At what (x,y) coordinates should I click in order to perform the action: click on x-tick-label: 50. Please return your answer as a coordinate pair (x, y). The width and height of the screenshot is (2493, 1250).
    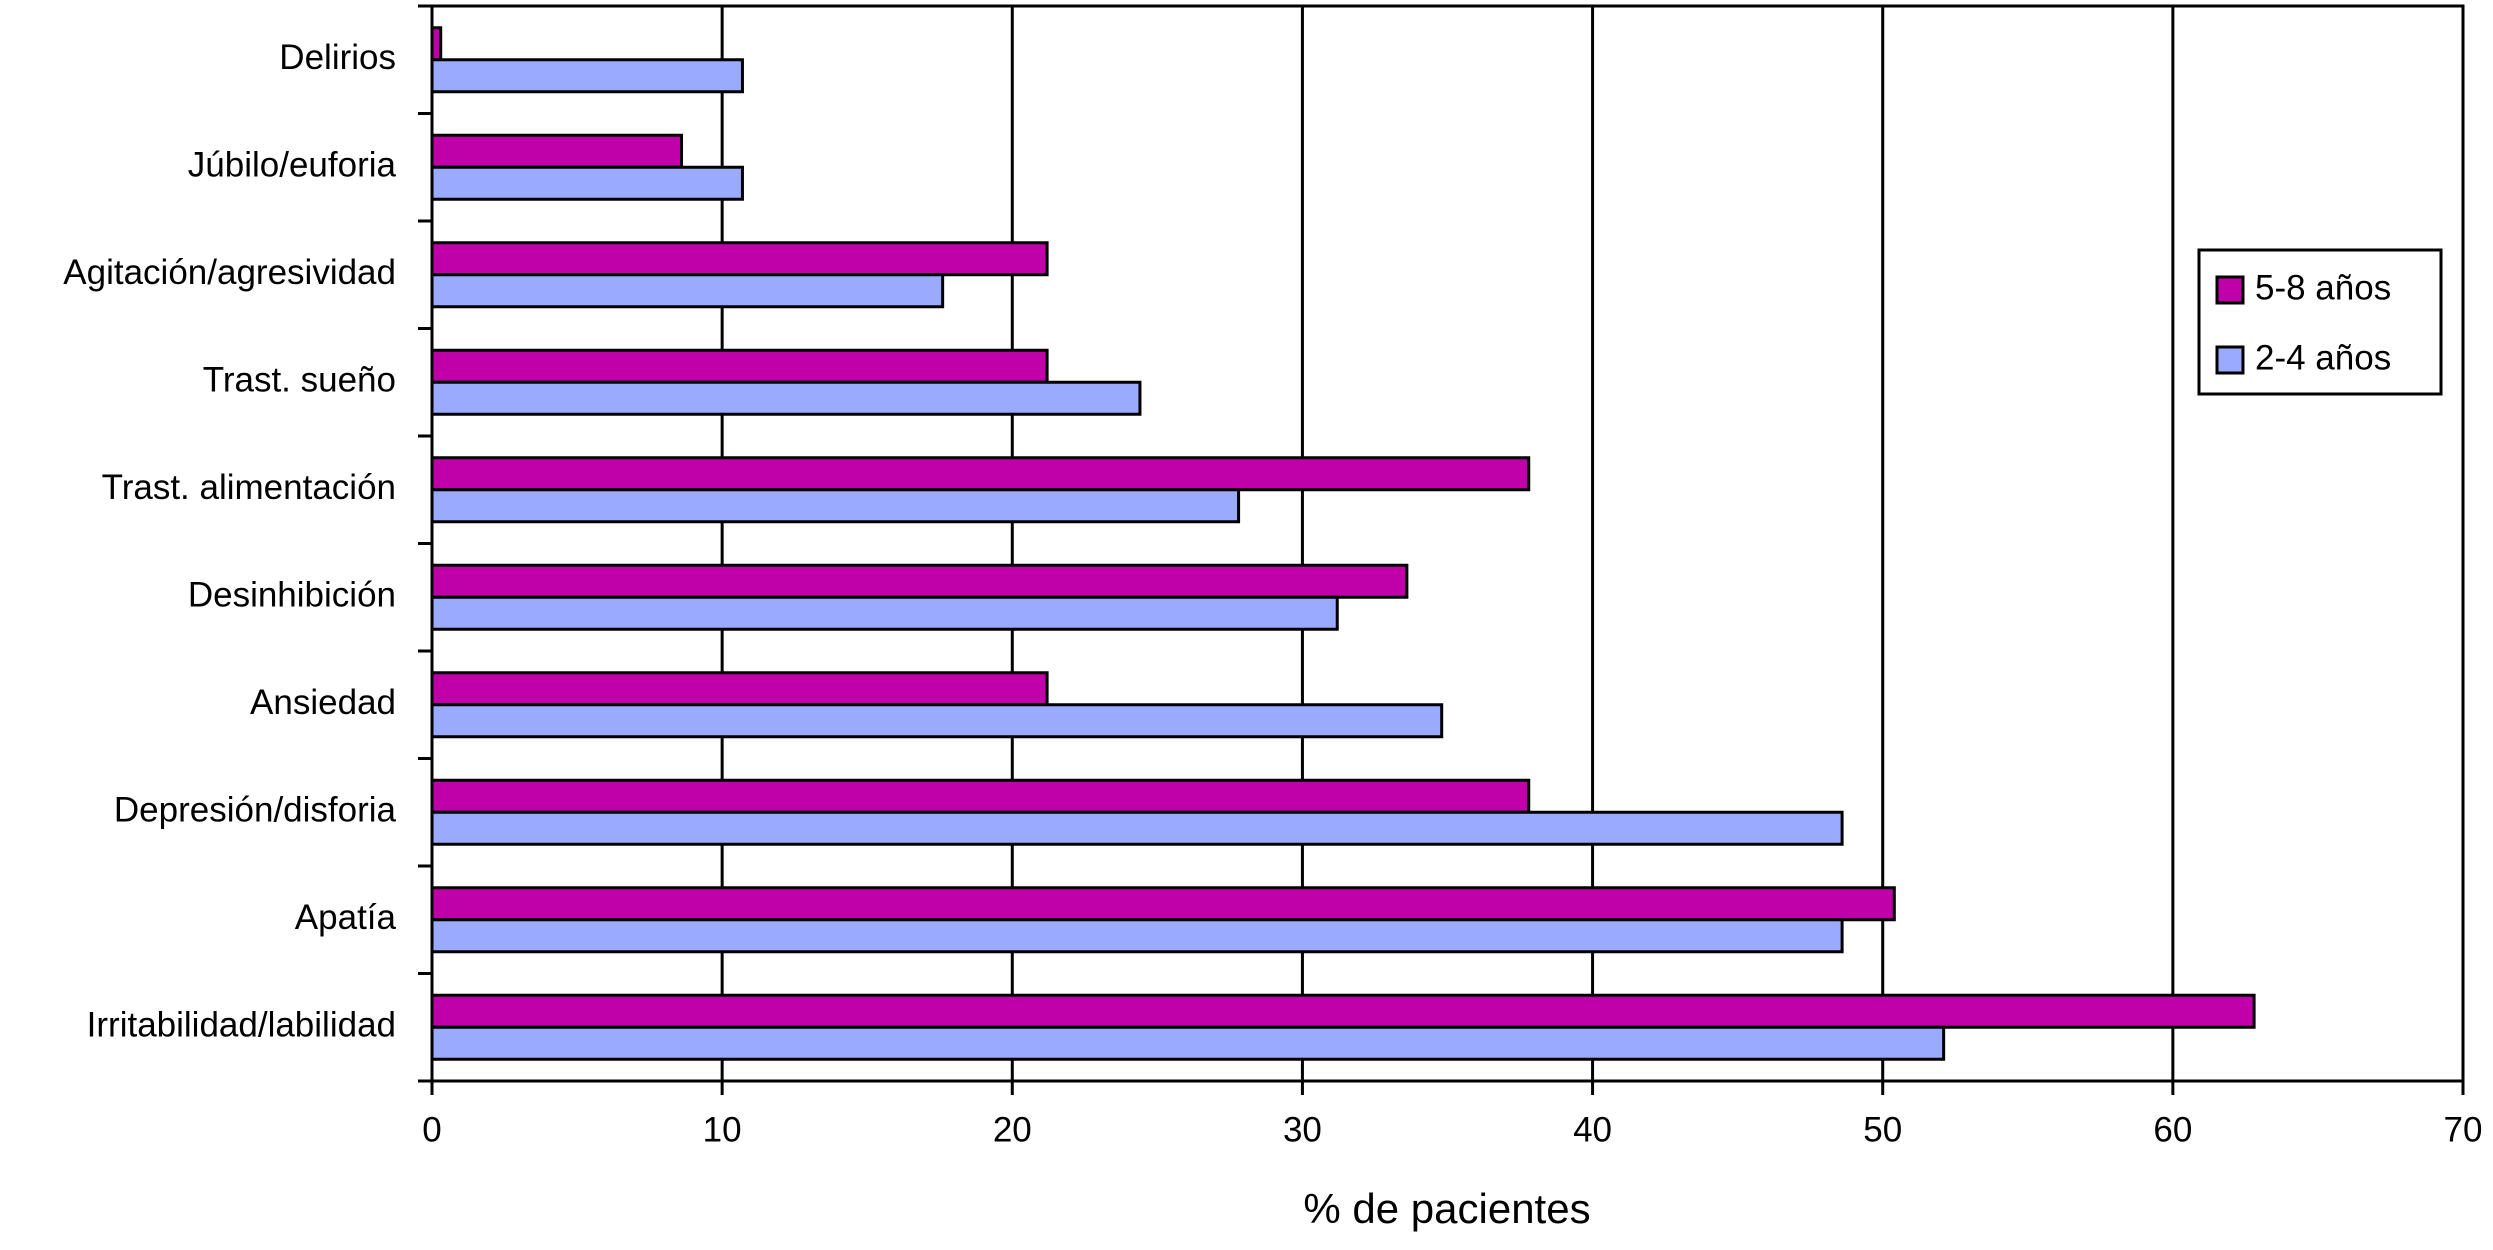
    Looking at the image, I should click on (1882, 1129).